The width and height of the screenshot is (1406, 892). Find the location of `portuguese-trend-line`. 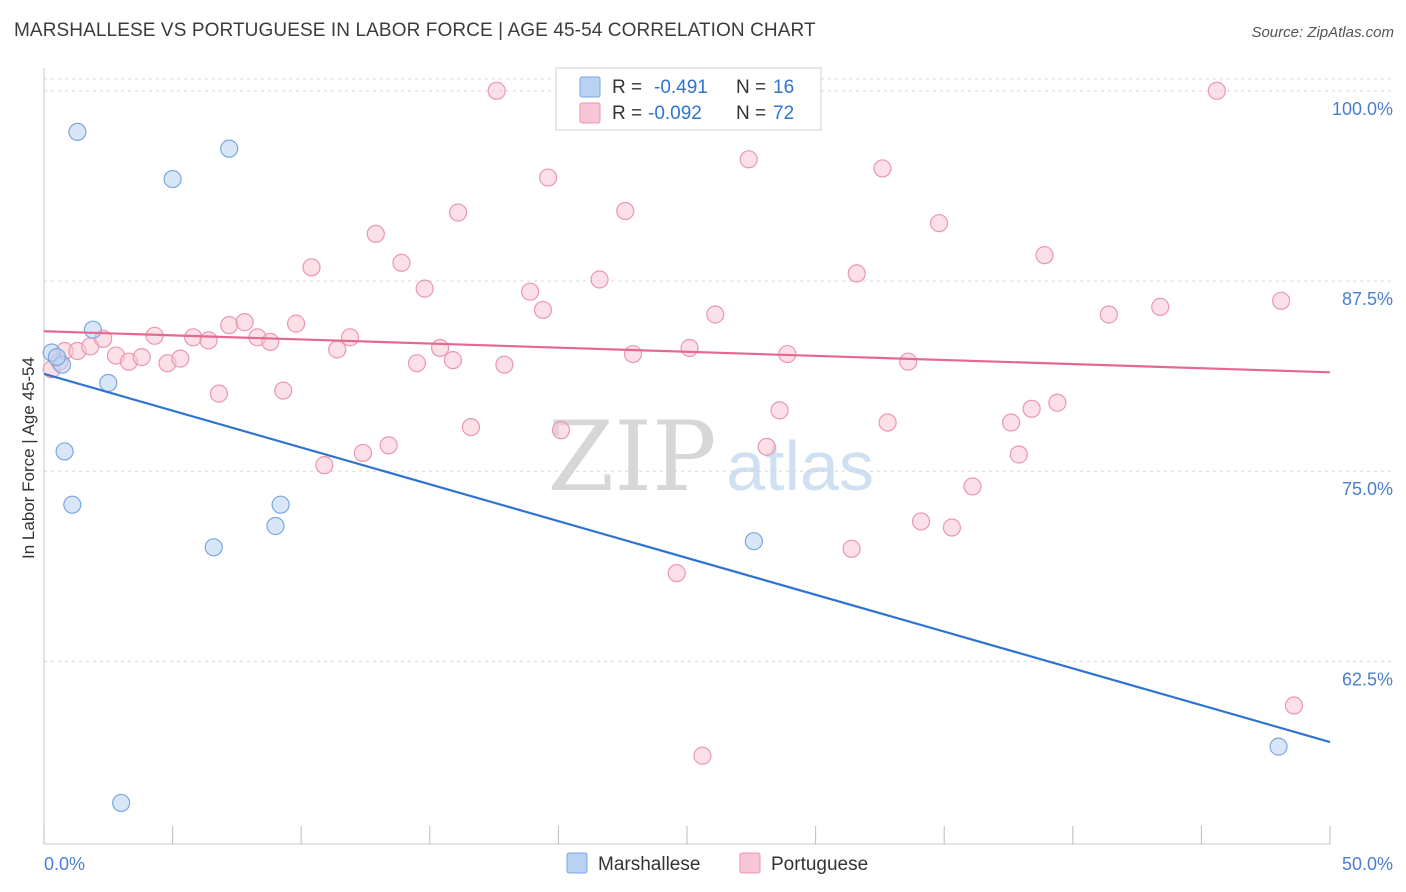

portuguese-trend-line is located at coordinates (687, 352).